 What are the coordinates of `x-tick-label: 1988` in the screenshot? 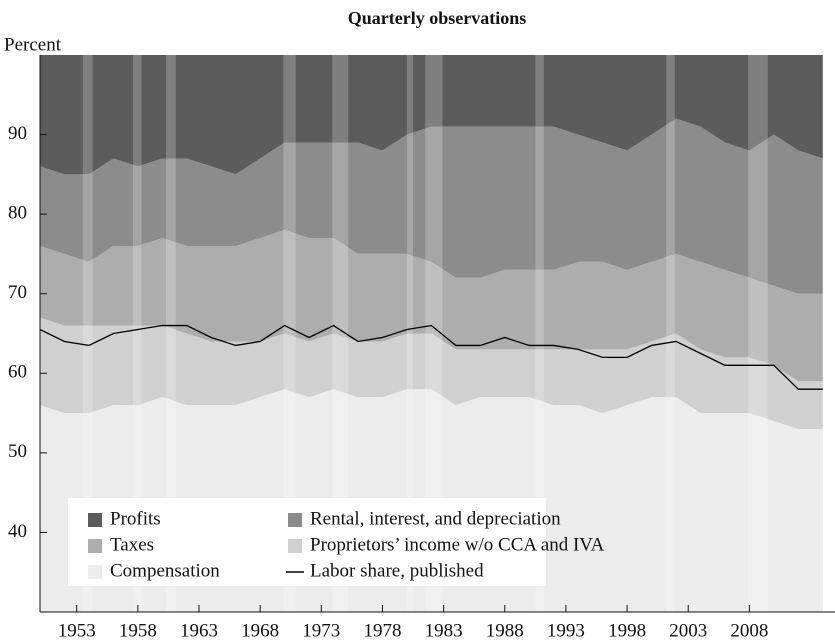 It's located at (505, 630).